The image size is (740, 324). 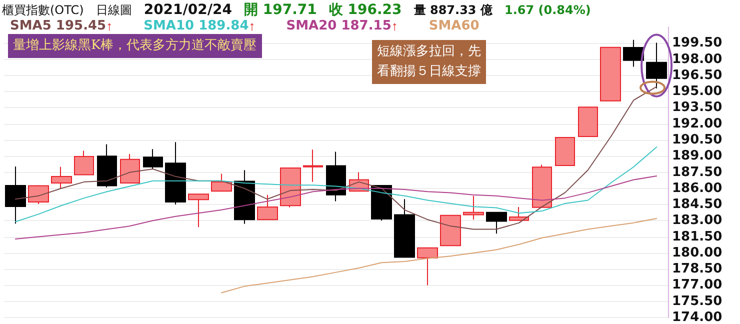 What do you see at coordinates (697, 317) in the screenshot?
I see `y-tick-label: 174.00` at bounding box center [697, 317].